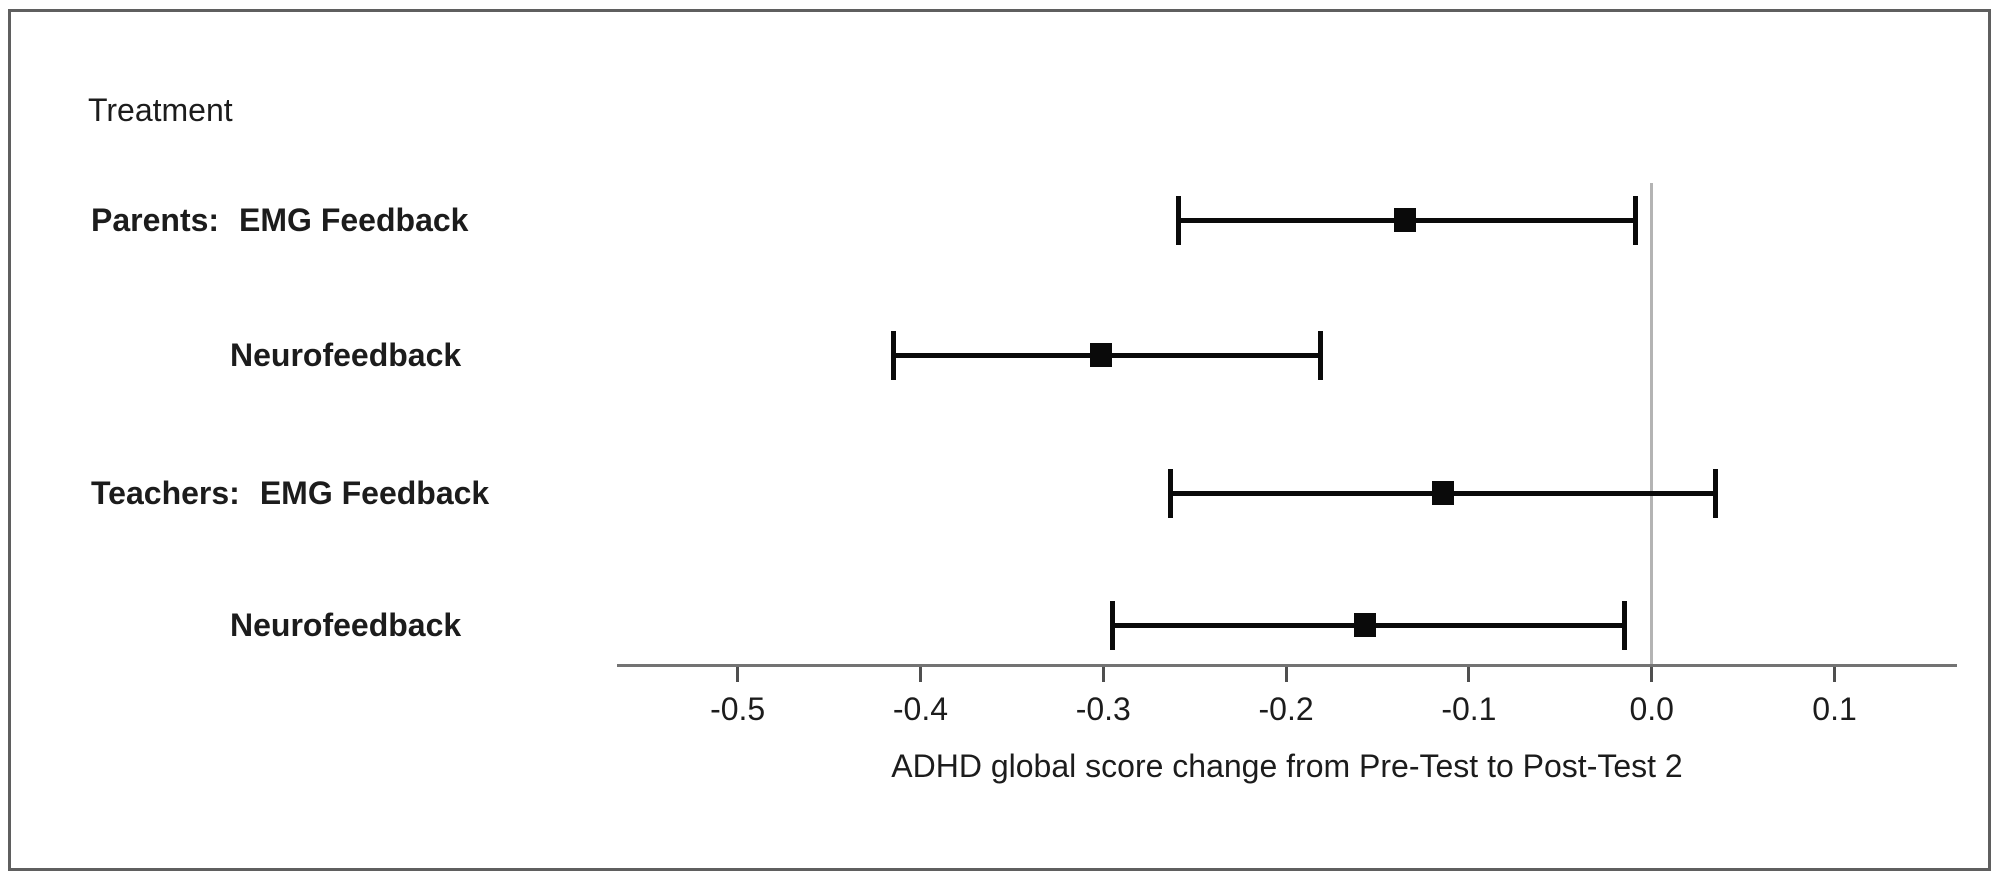  I want to click on group-label: Teachers:, so click(165, 493).